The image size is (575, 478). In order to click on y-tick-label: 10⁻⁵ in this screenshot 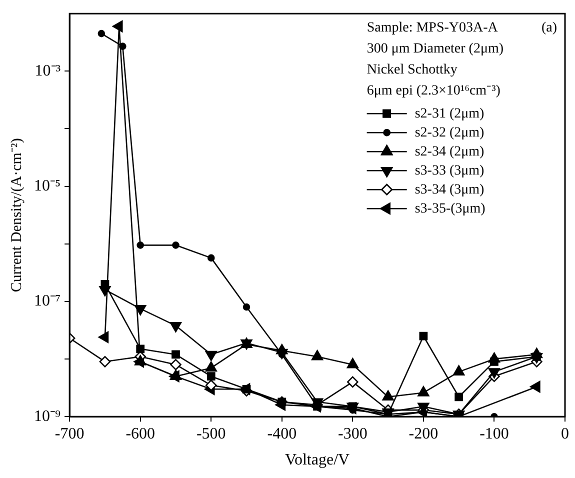, I will do `click(47, 186)`.